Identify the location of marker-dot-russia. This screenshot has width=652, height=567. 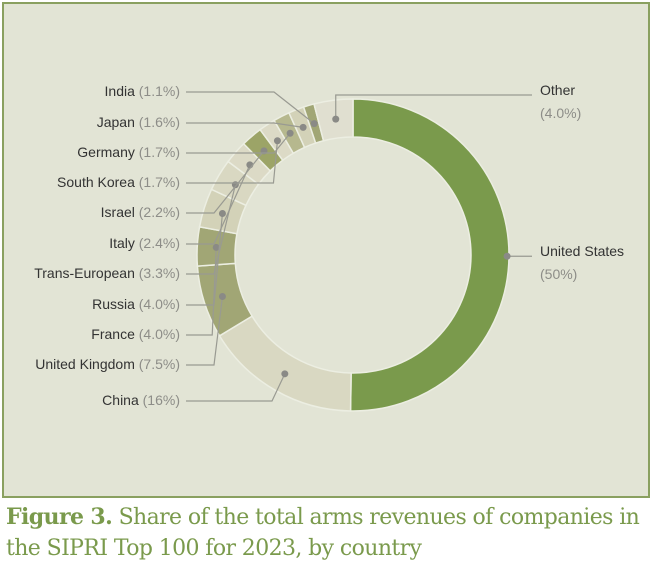
(222, 213).